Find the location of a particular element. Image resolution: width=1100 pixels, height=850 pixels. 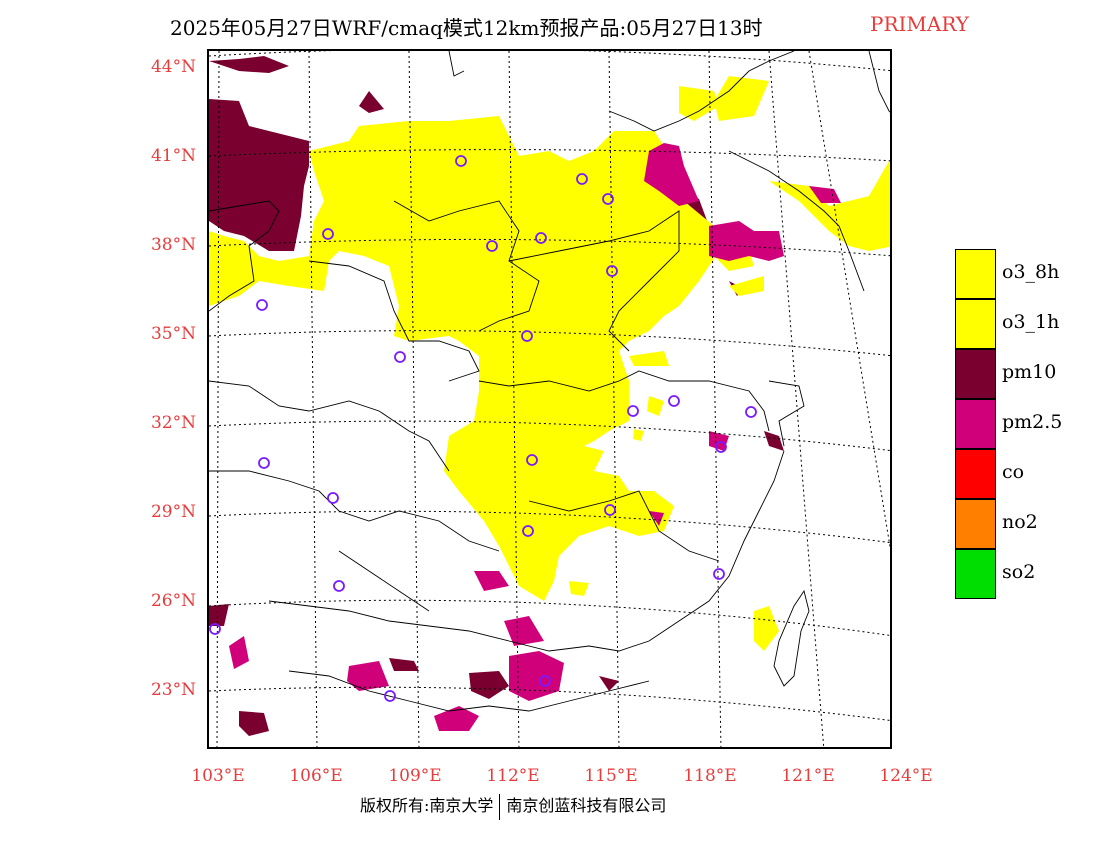

legend-label-so2: so2 is located at coordinates (1019, 572).